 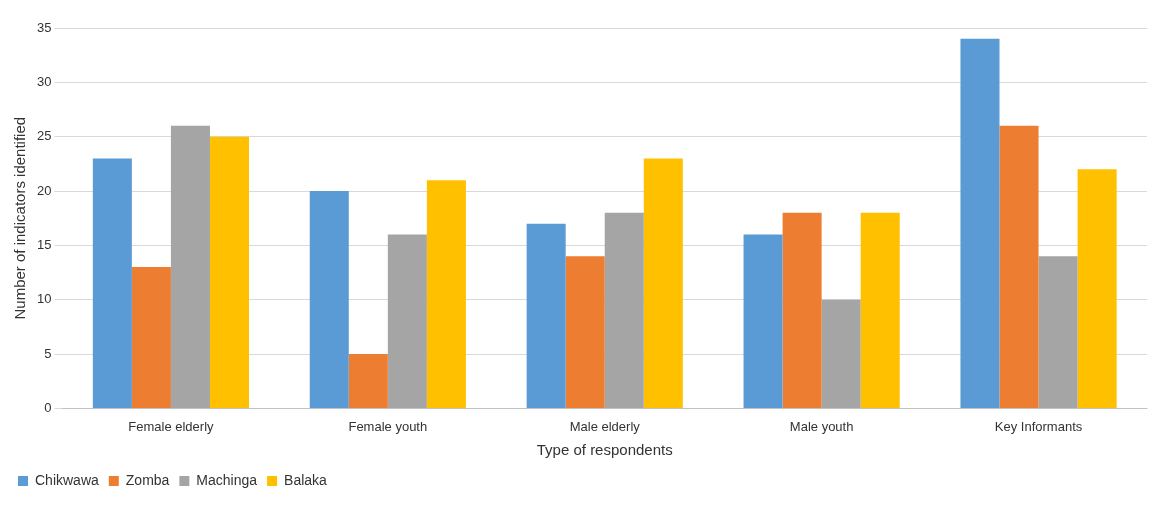 I want to click on y-tick-label: 25, so click(x=44, y=136).